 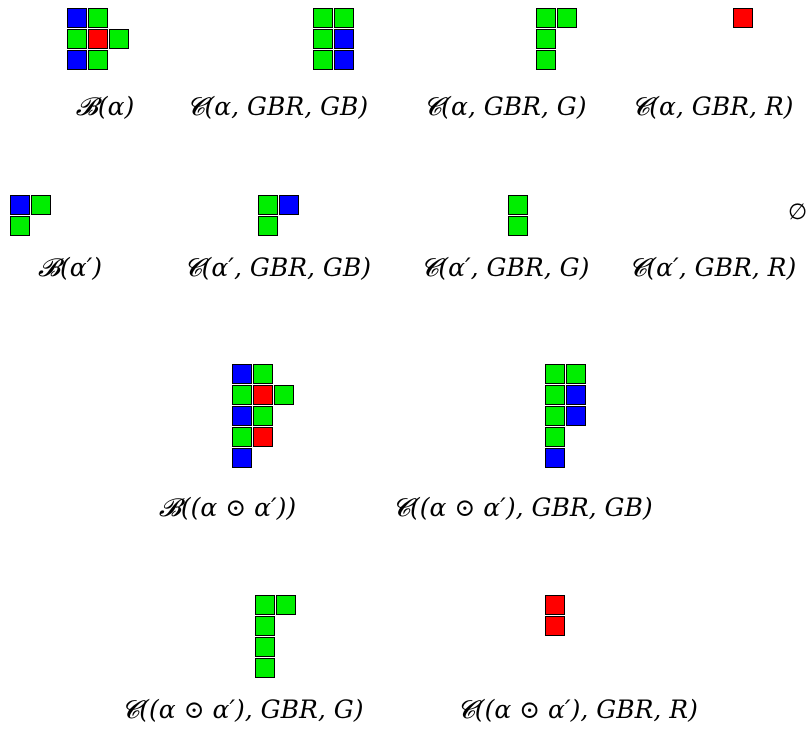 I want to click on figure-caption: 𝓑((α ⊙ α′)), so click(x=227, y=507).